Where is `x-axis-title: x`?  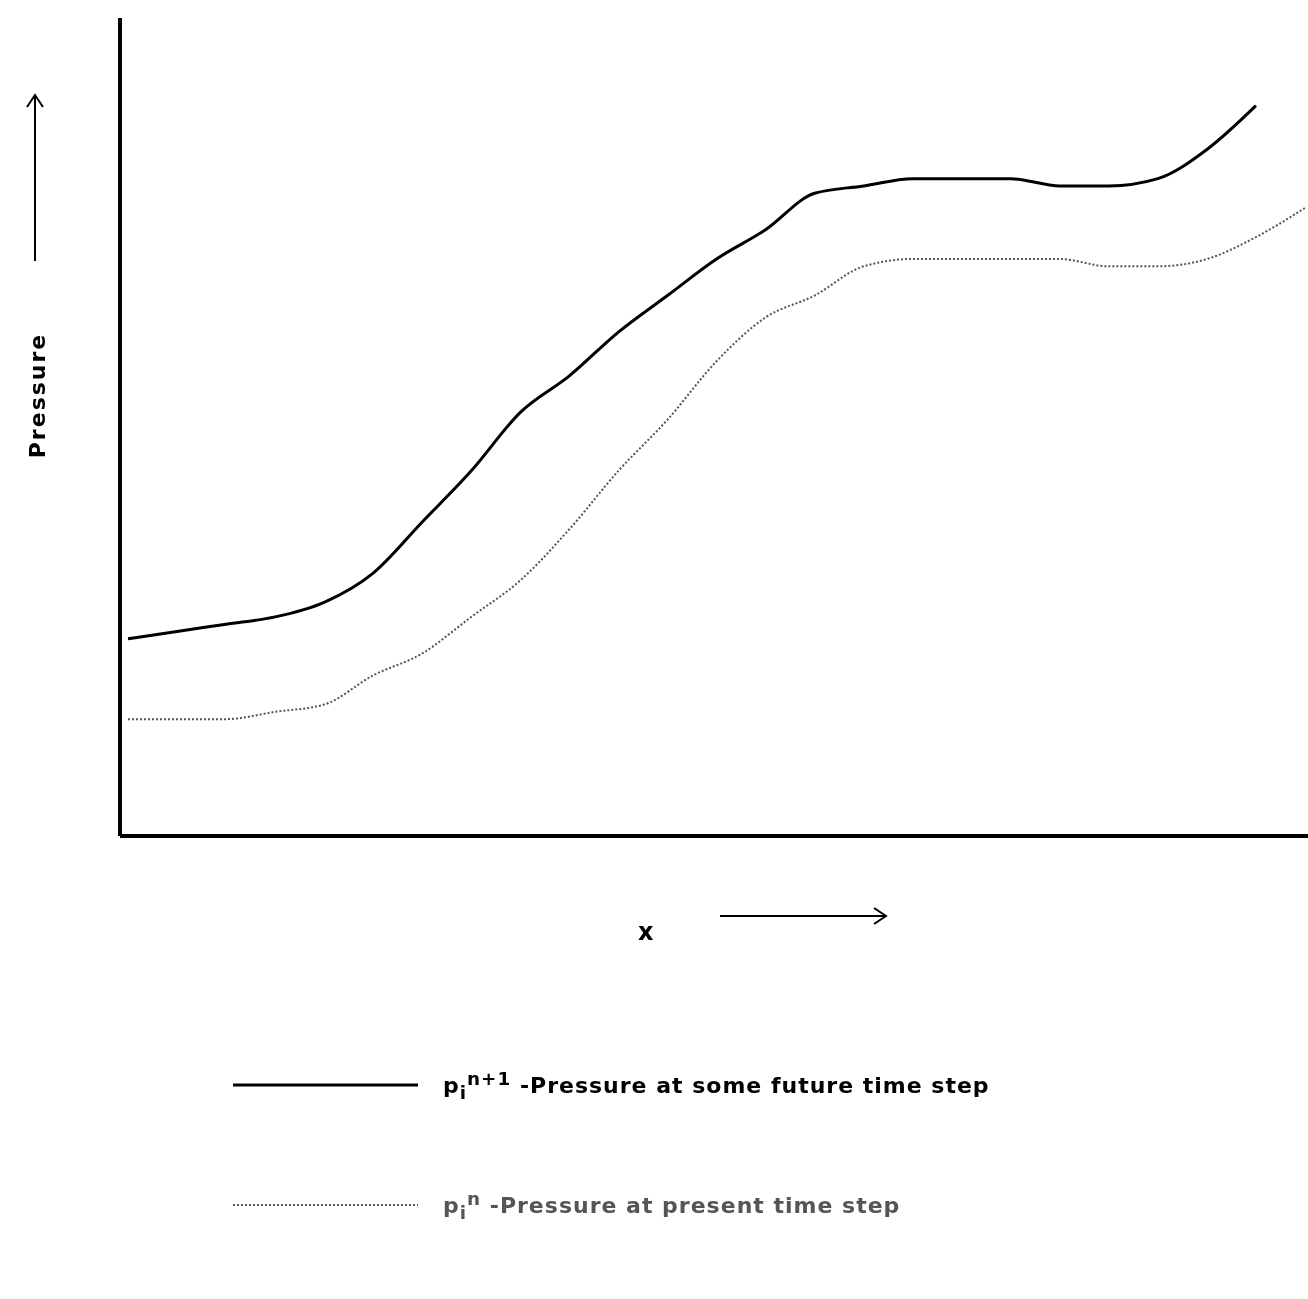 x-axis-title: x is located at coordinates (646, 932).